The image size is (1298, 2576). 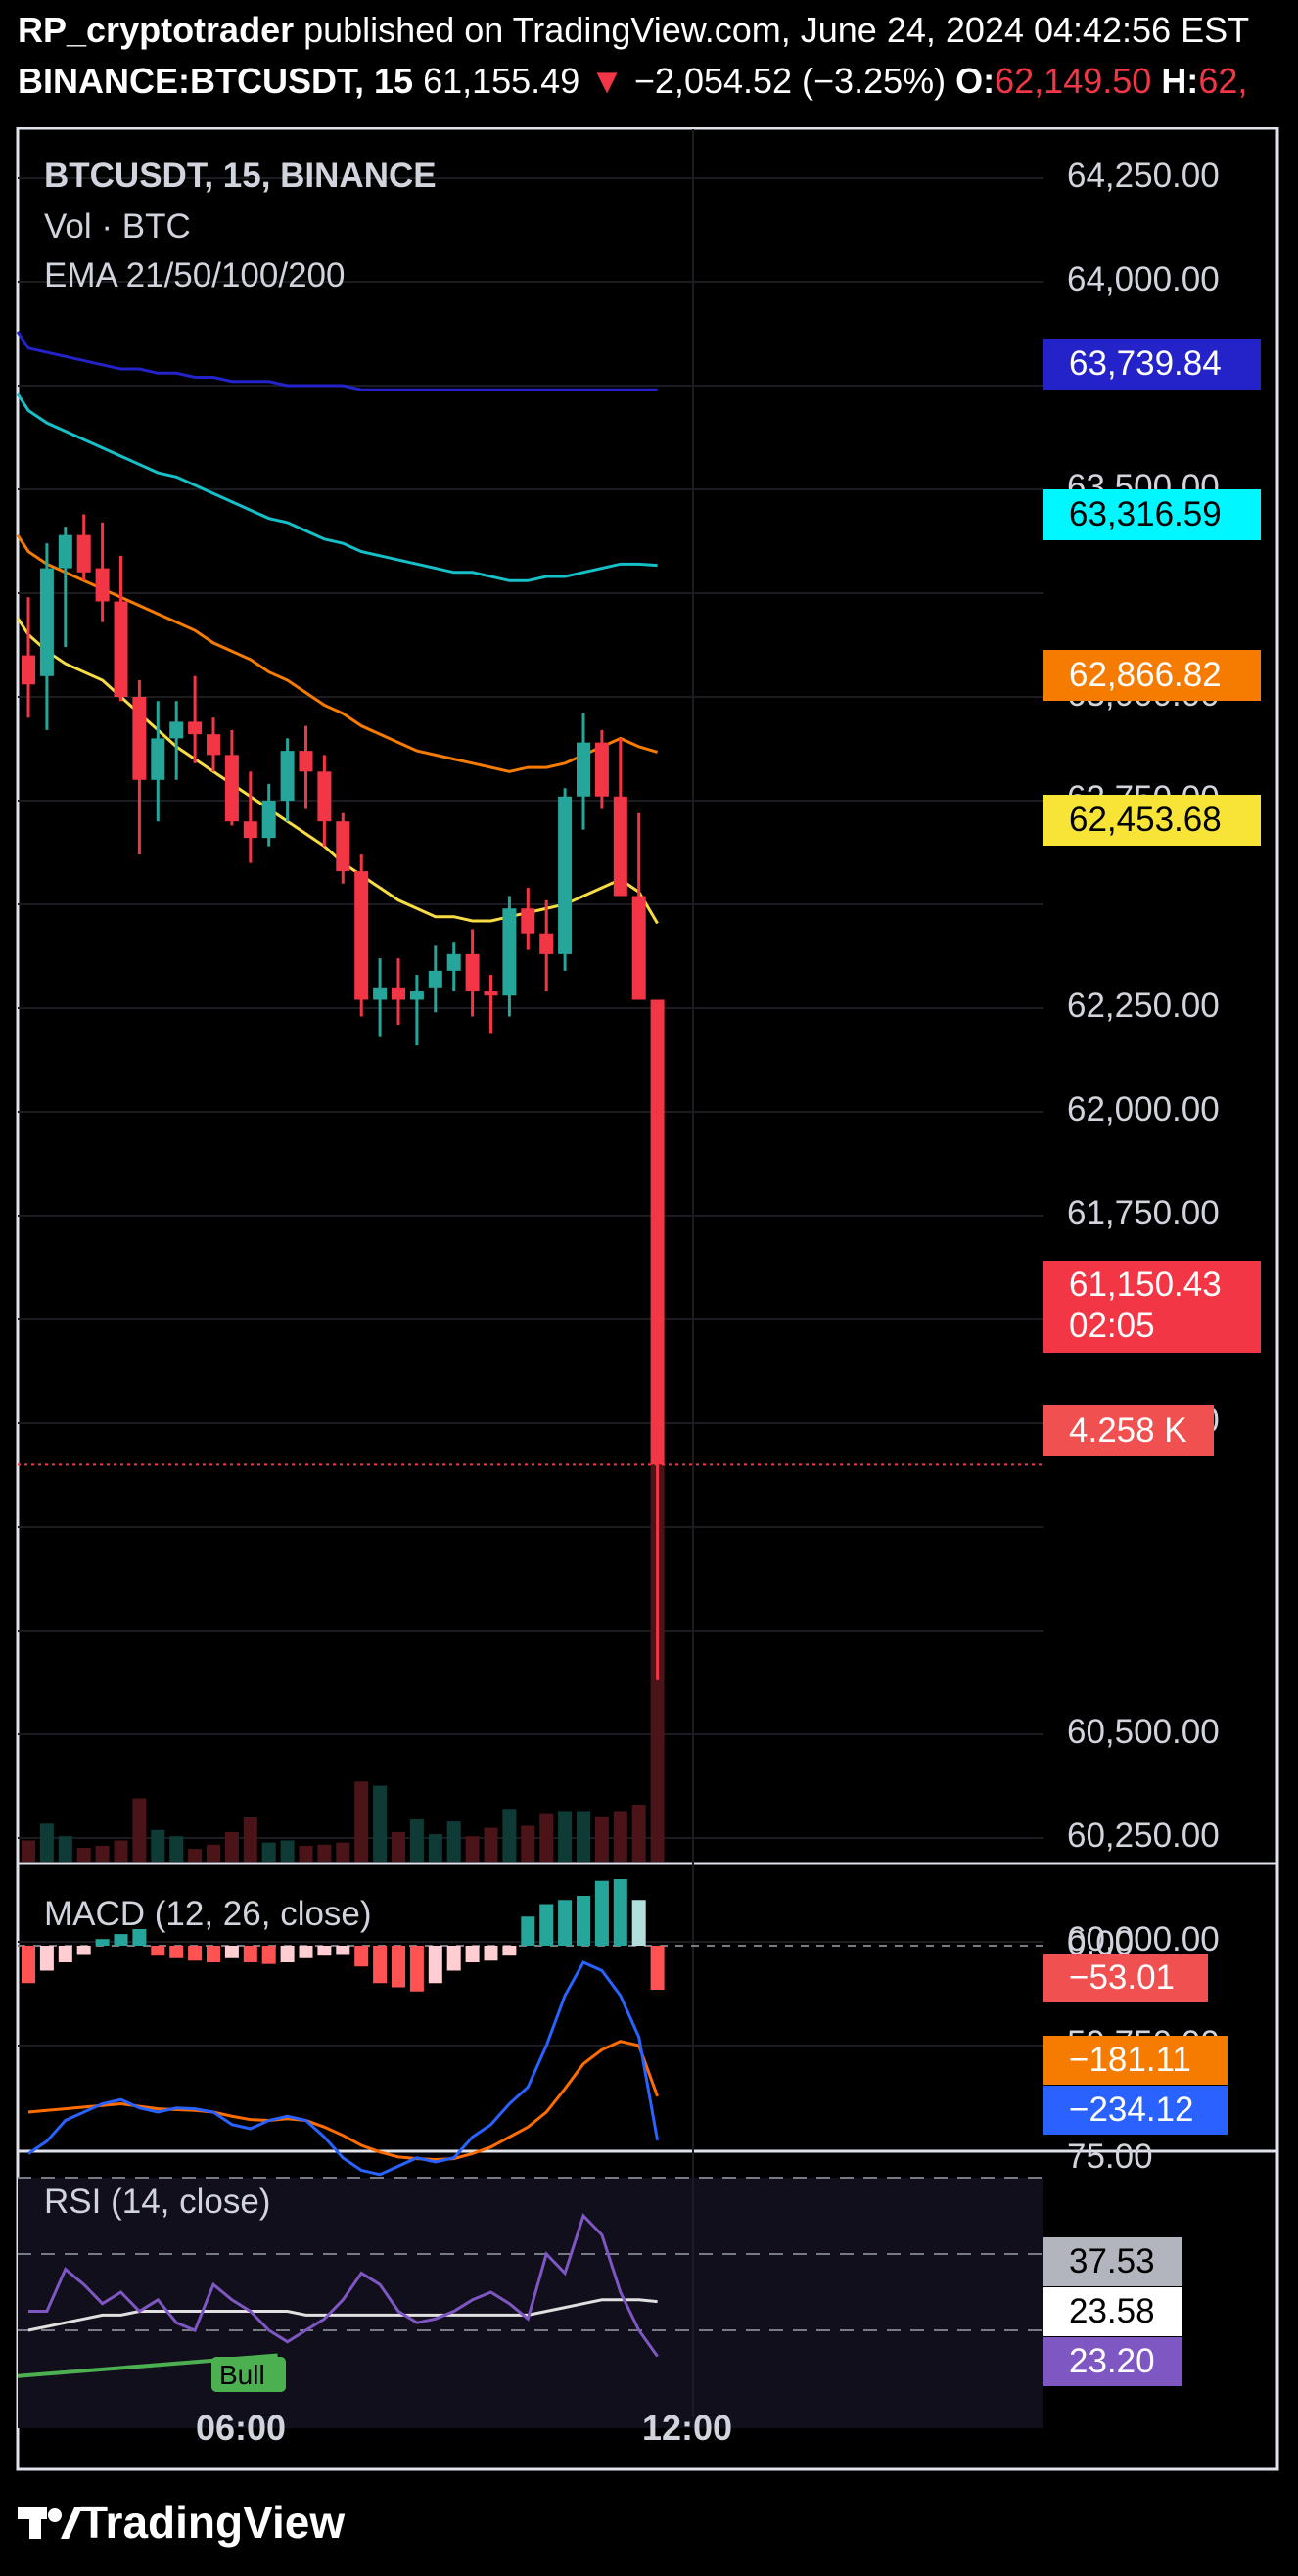 What do you see at coordinates (337, 653) in the screenshot?
I see `ema50-line` at bounding box center [337, 653].